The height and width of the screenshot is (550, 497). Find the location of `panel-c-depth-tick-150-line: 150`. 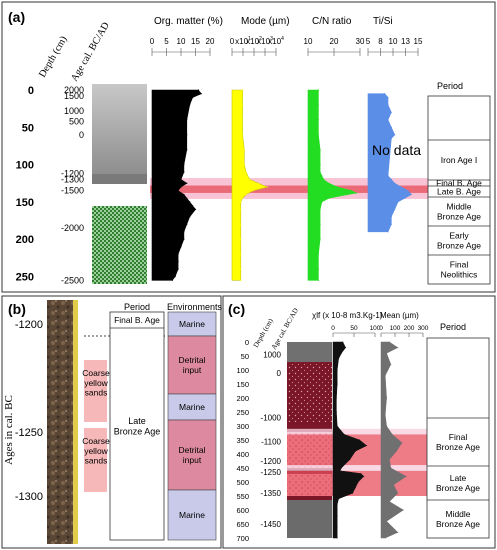

panel-c-depth-tick-150-line: 150 is located at coordinates (242, 384).